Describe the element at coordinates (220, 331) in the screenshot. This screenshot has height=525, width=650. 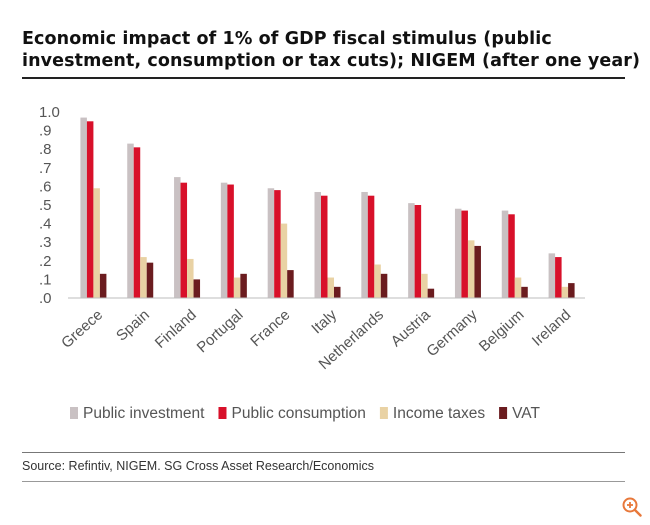
I see `x-tick-label: Portugal` at that location.